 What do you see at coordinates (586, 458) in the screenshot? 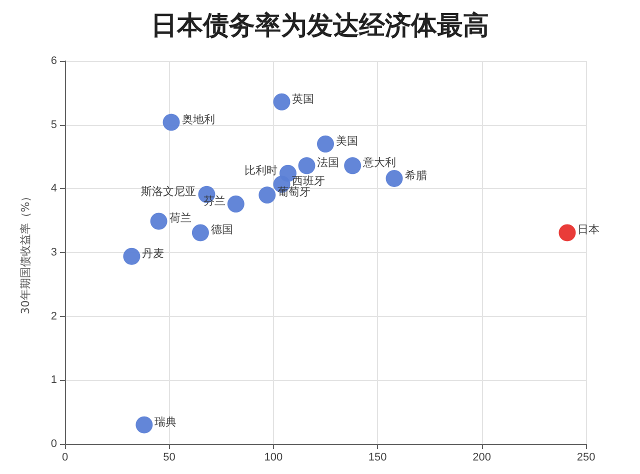
I see `x-tick-label: 250` at bounding box center [586, 458].